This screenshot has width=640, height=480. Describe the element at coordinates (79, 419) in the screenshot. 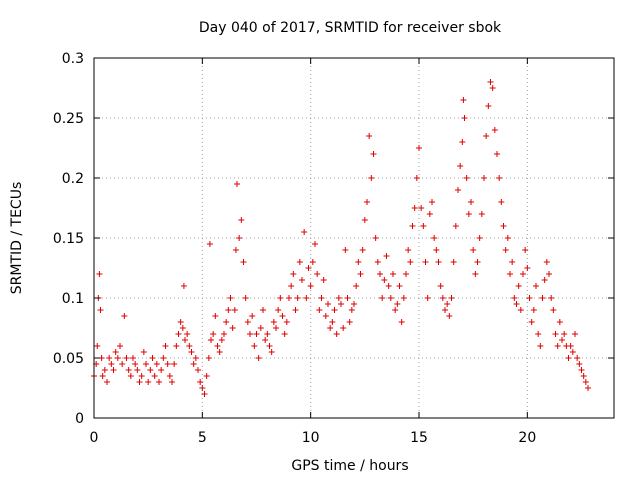

I see `y-tick-label: 0` at that location.